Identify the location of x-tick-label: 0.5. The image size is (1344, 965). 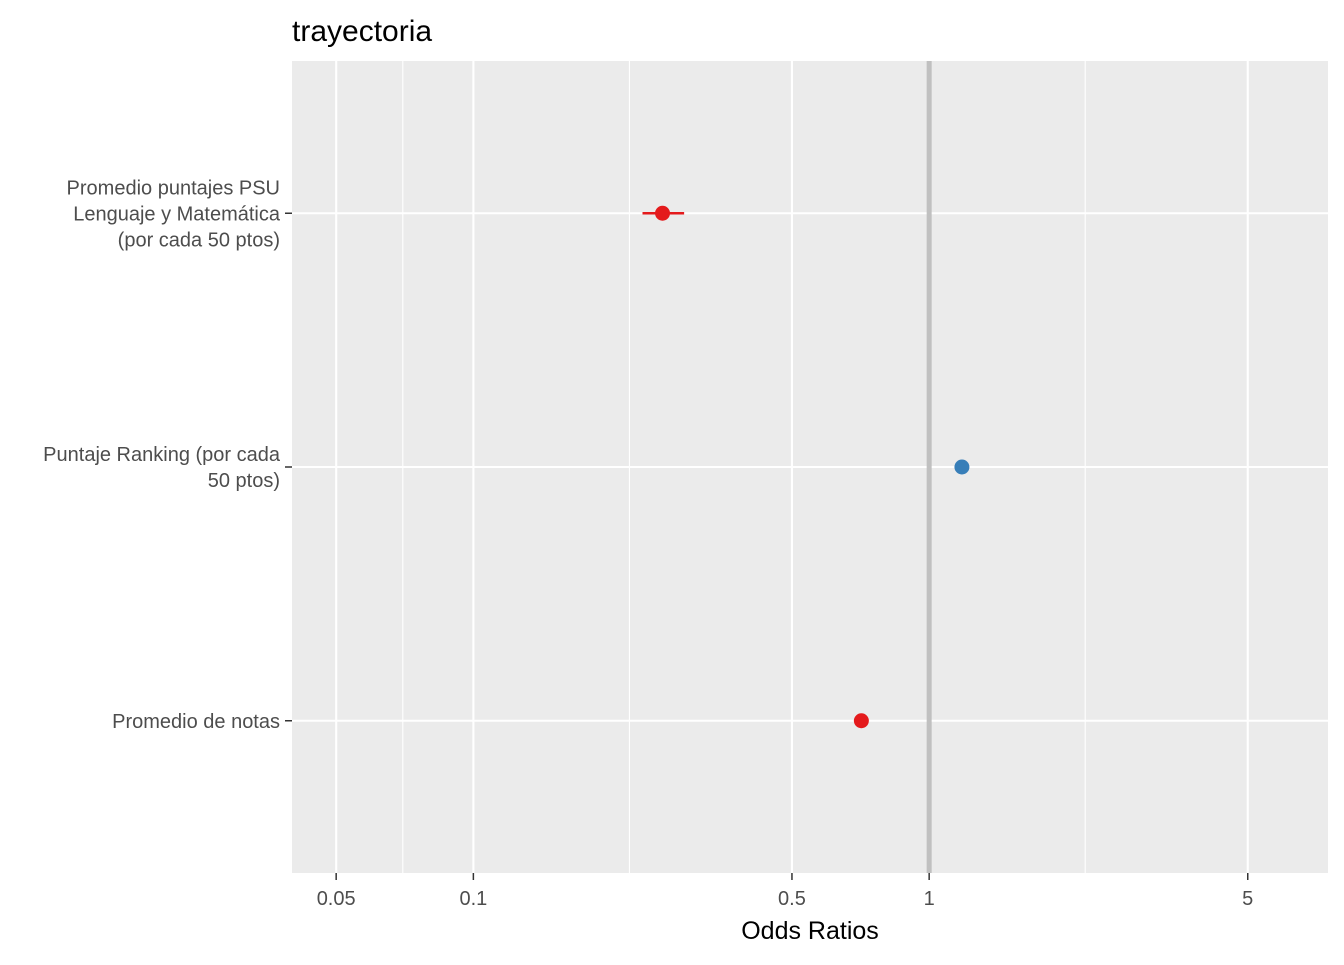
(792, 899).